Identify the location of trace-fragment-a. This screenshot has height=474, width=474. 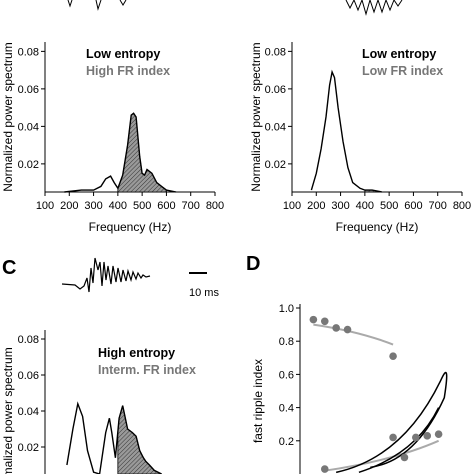
(97, 5).